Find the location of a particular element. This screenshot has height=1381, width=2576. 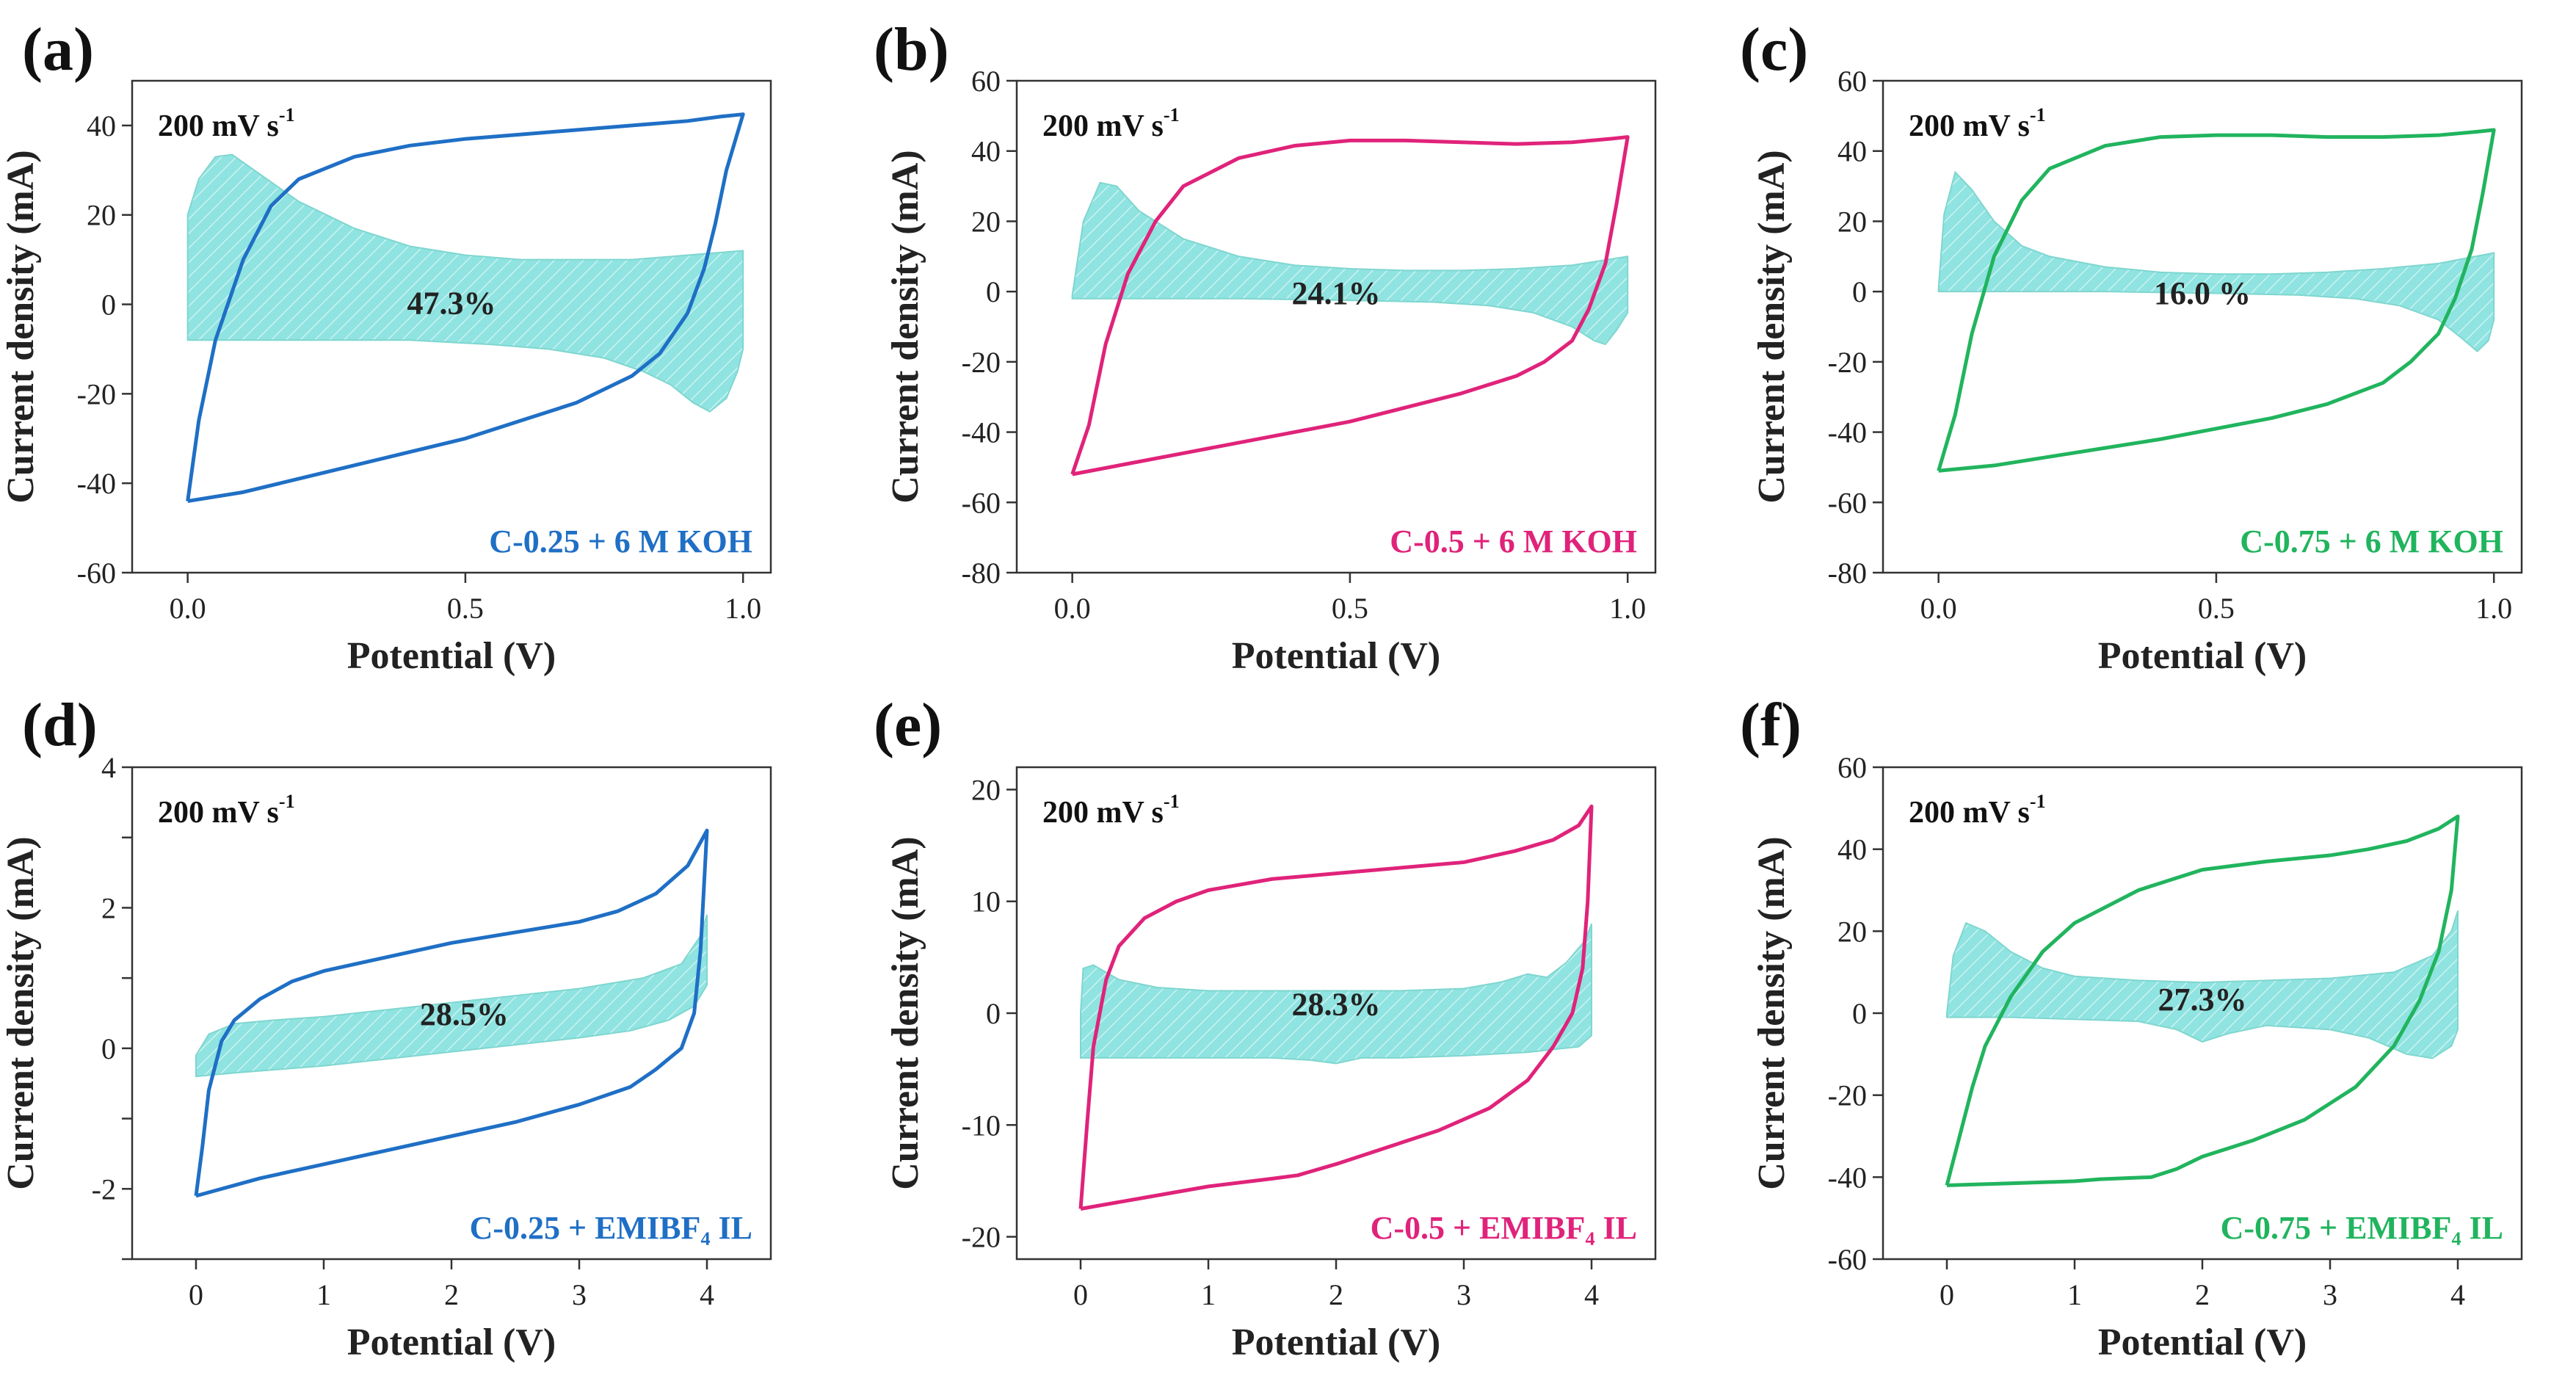

sample-legend: C-0.5 + 6 M KOH is located at coordinates (1514, 541).